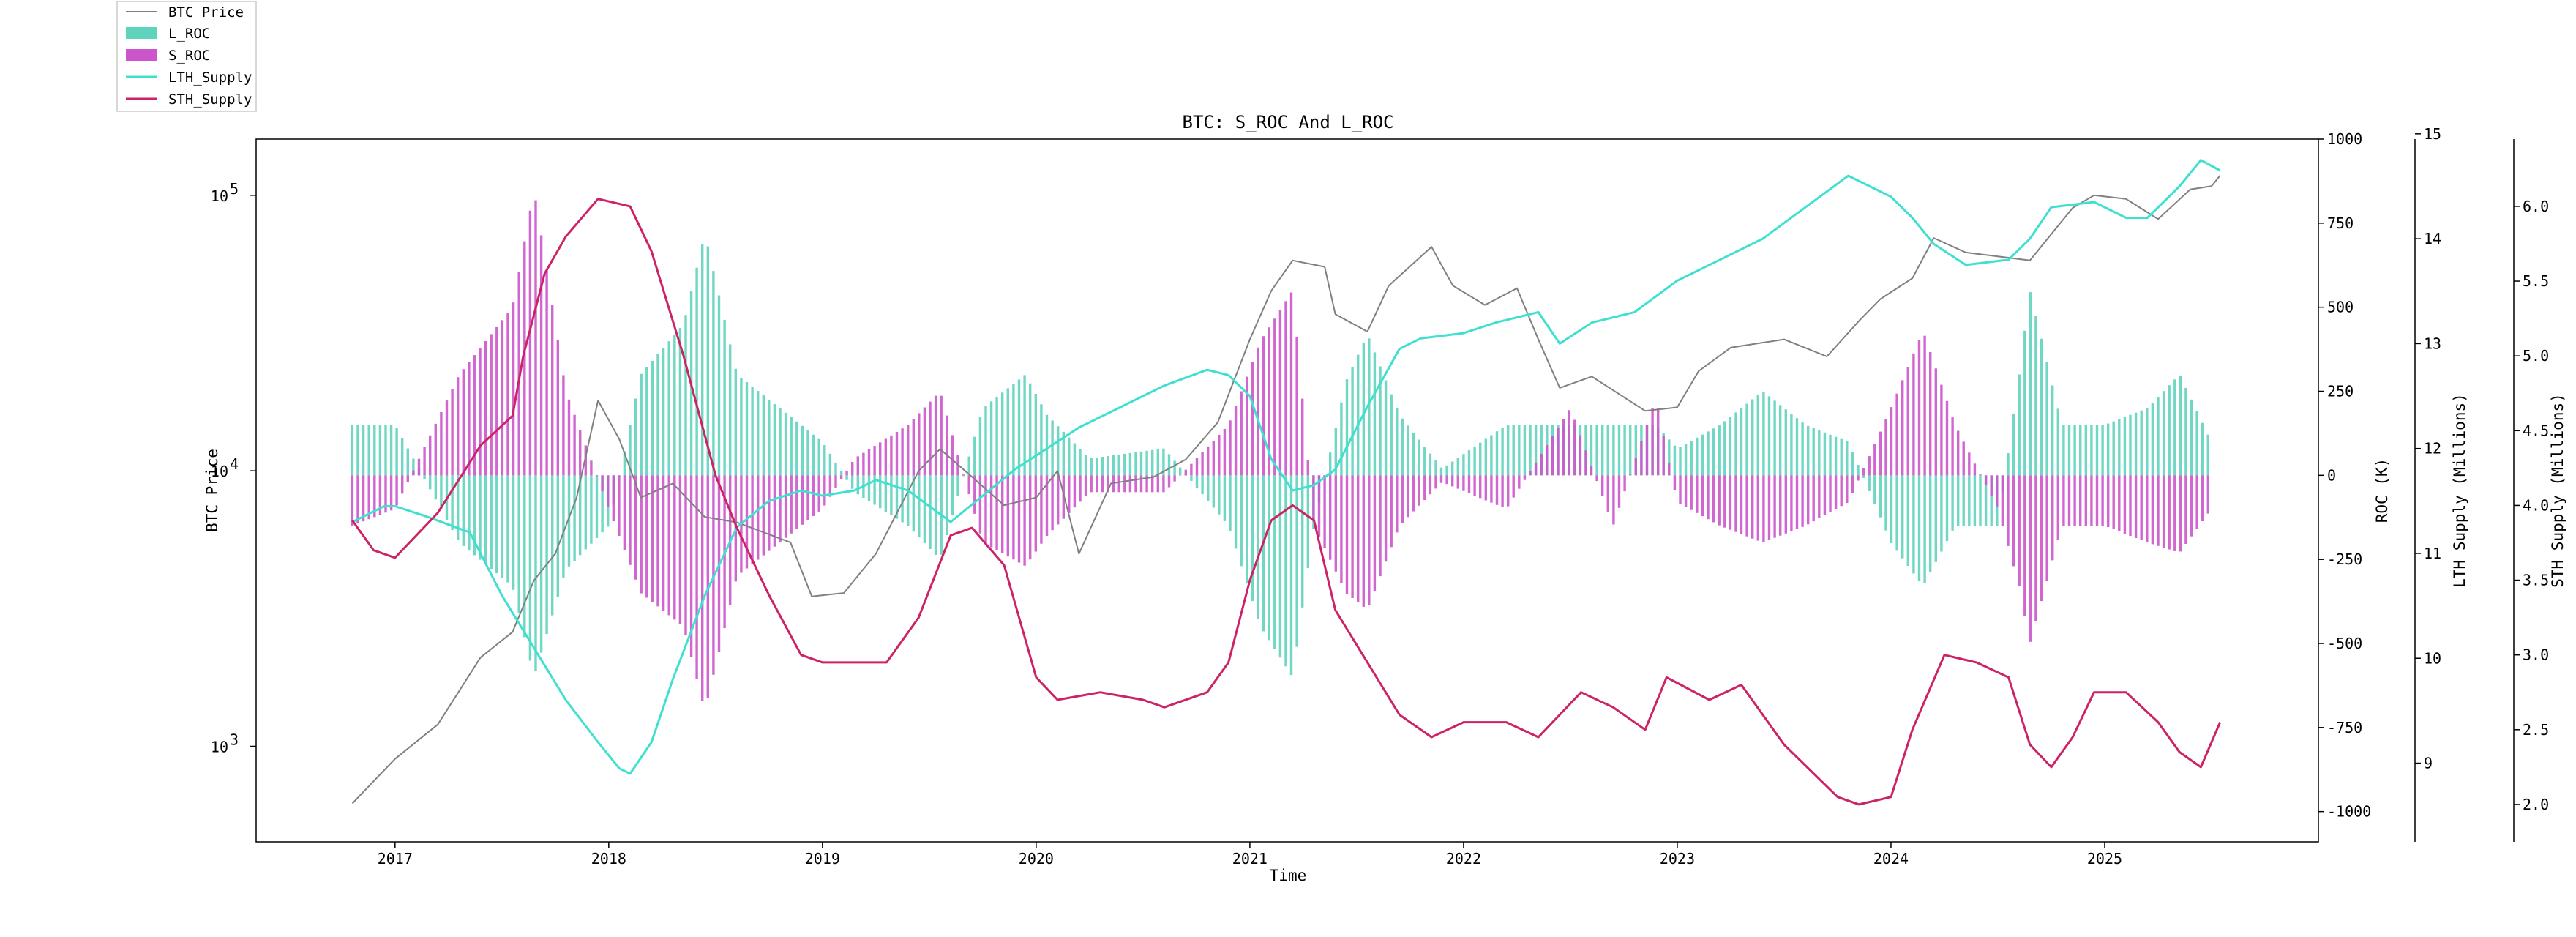 The height and width of the screenshot is (937, 2576). I want to click on price-tick-base: 10, so click(219, 196).